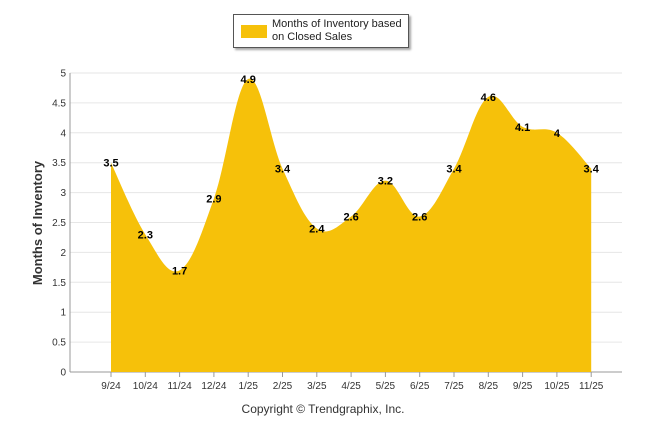 The height and width of the screenshot is (434, 646). Describe the element at coordinates (213, 200) in the screenshot. I see `data-label: 2.9` at that location.